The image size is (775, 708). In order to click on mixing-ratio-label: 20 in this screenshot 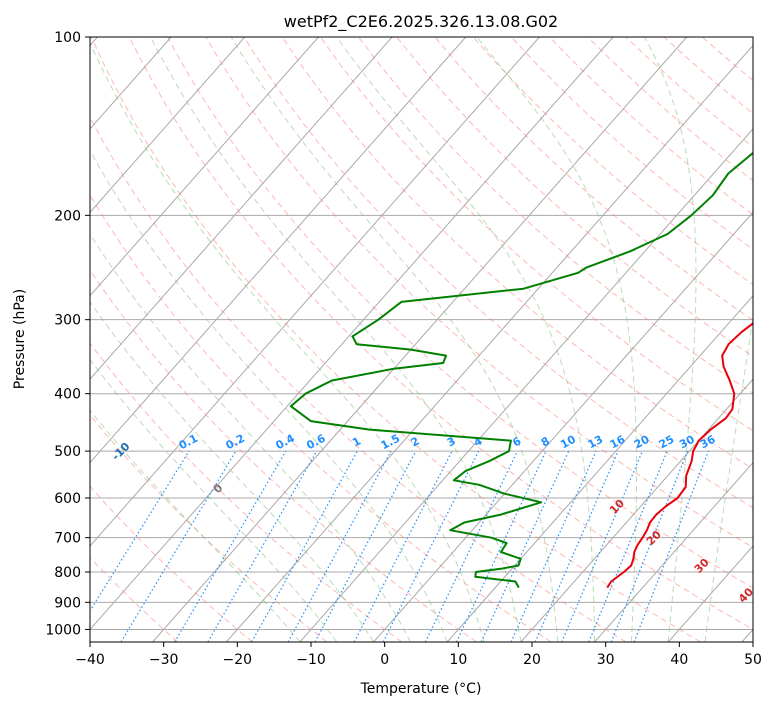, I will do `click(642, 442)`.